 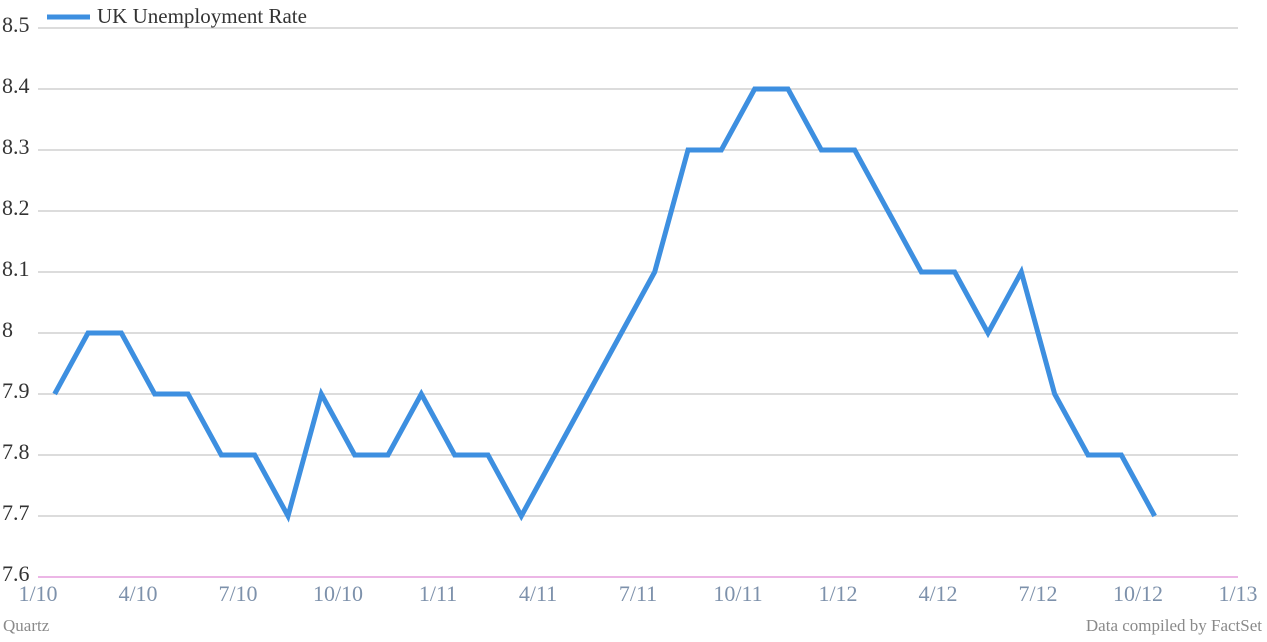 What do you see at coordinates (16, 24) in the screenshot?
I see `y-tick-label: 8.5` at bounding box center [16, 24].